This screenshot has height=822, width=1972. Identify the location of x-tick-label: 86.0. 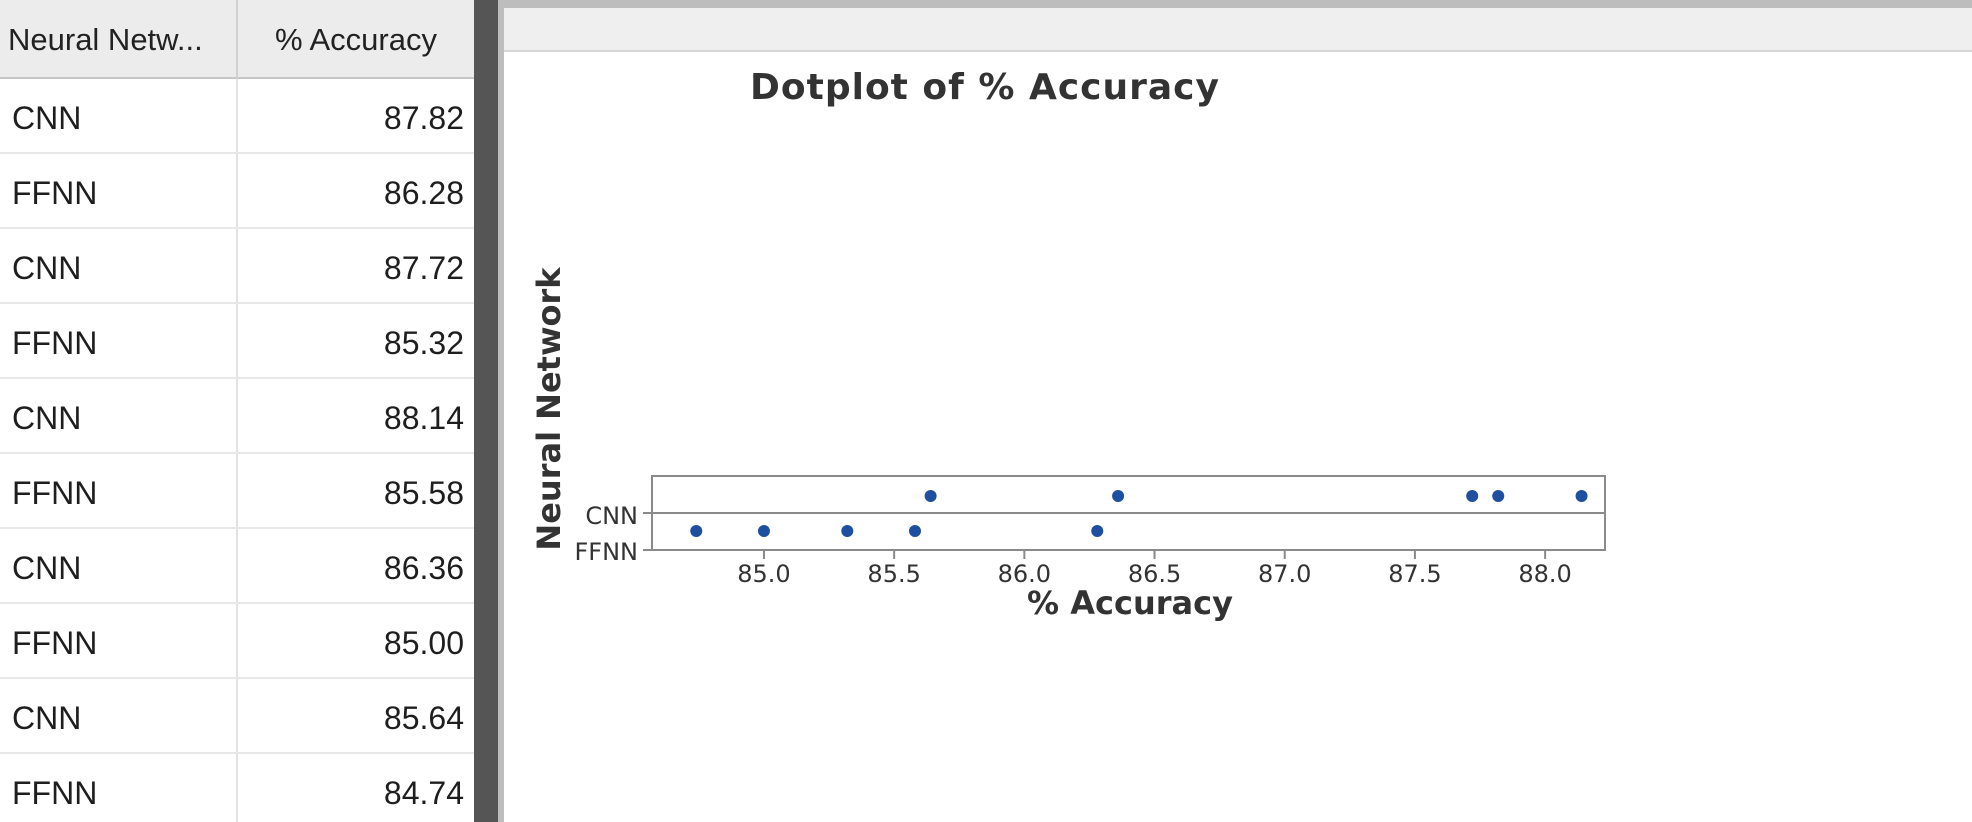
(1024, 574).